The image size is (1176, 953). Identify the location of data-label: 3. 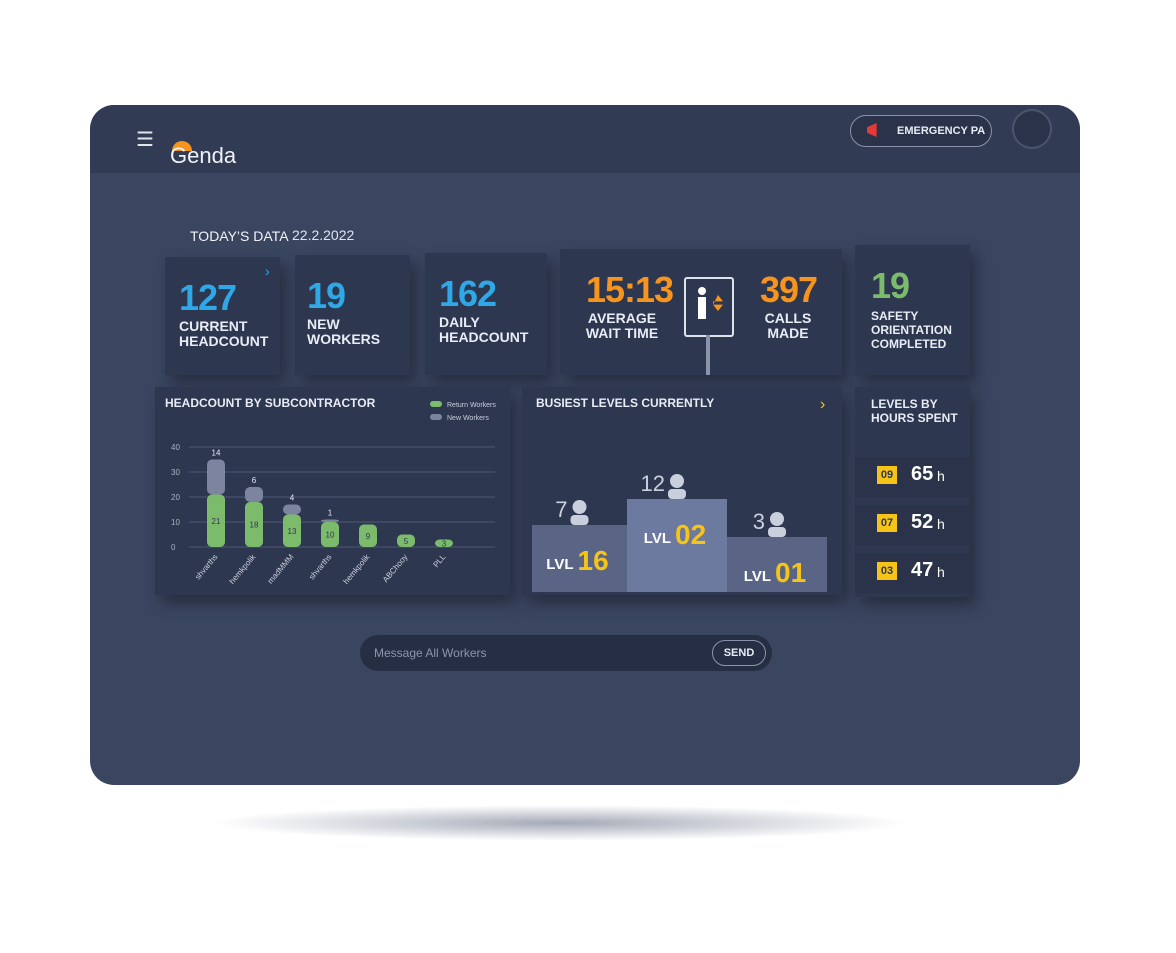
(444, 543).